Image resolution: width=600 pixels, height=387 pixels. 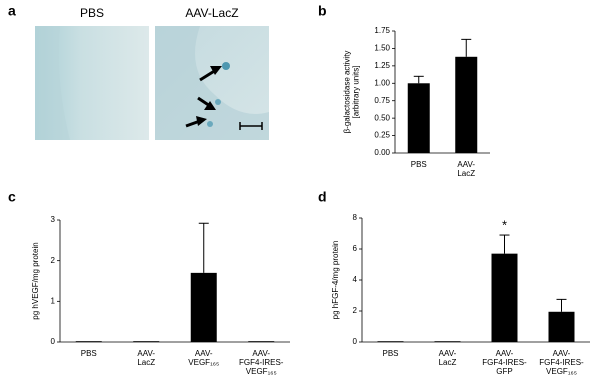 I want to click on y-tick-label: 1.00, so click(x=382, y=82).